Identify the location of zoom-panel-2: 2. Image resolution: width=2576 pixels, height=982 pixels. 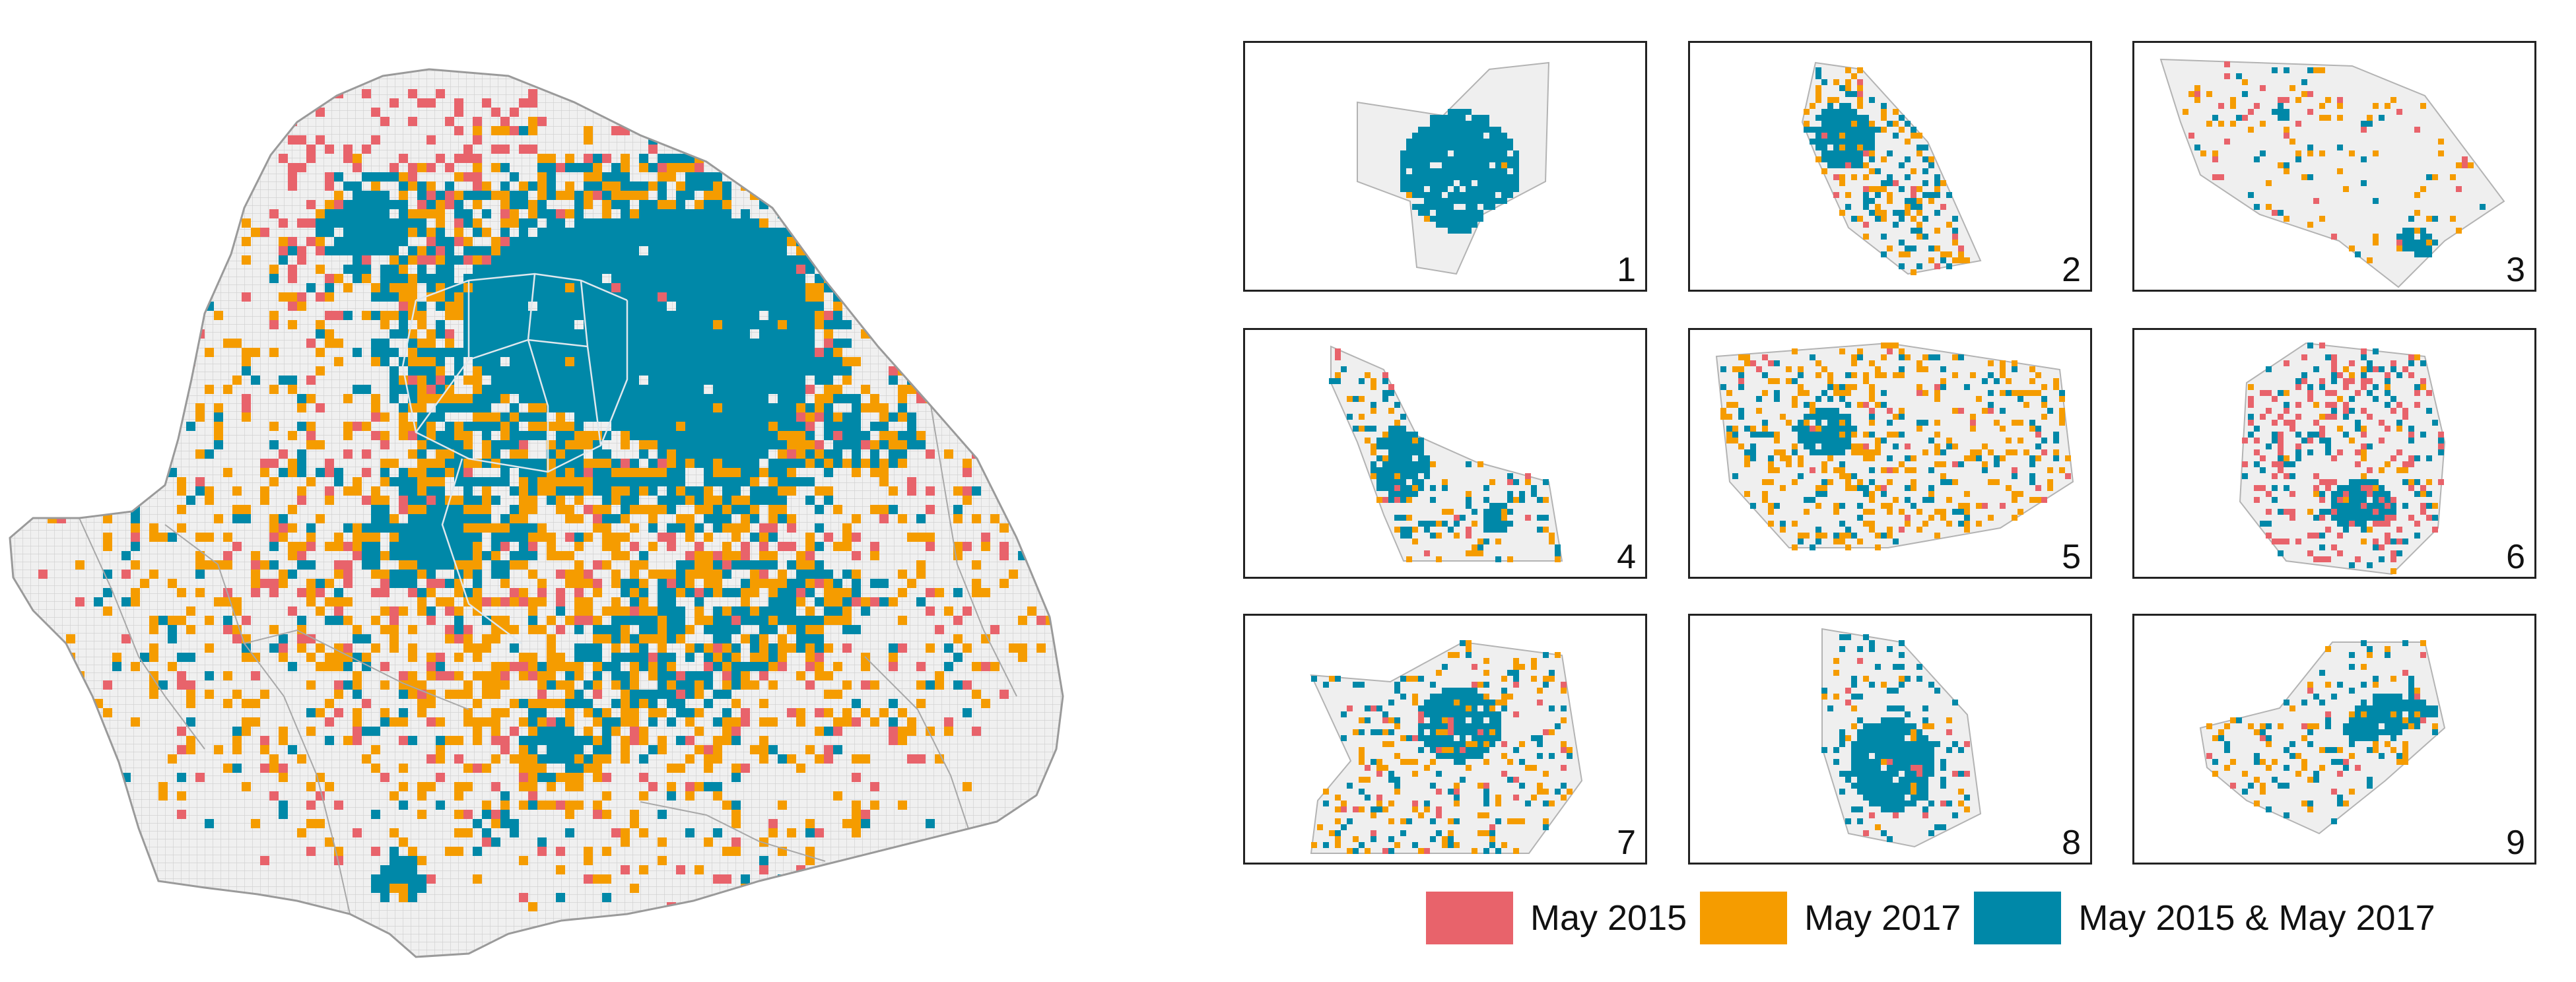
(1890, 166).